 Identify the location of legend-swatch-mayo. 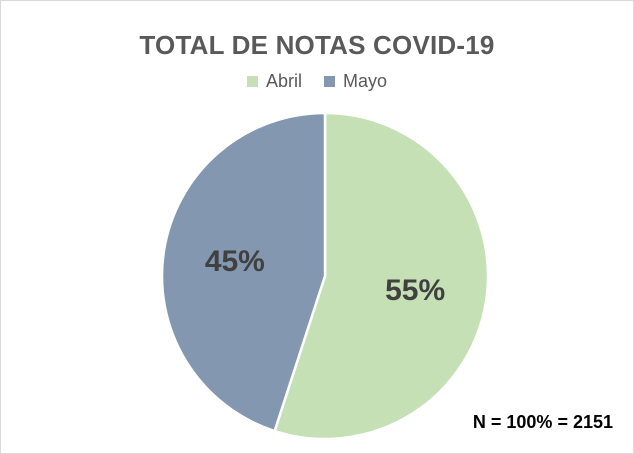
(329, 81).